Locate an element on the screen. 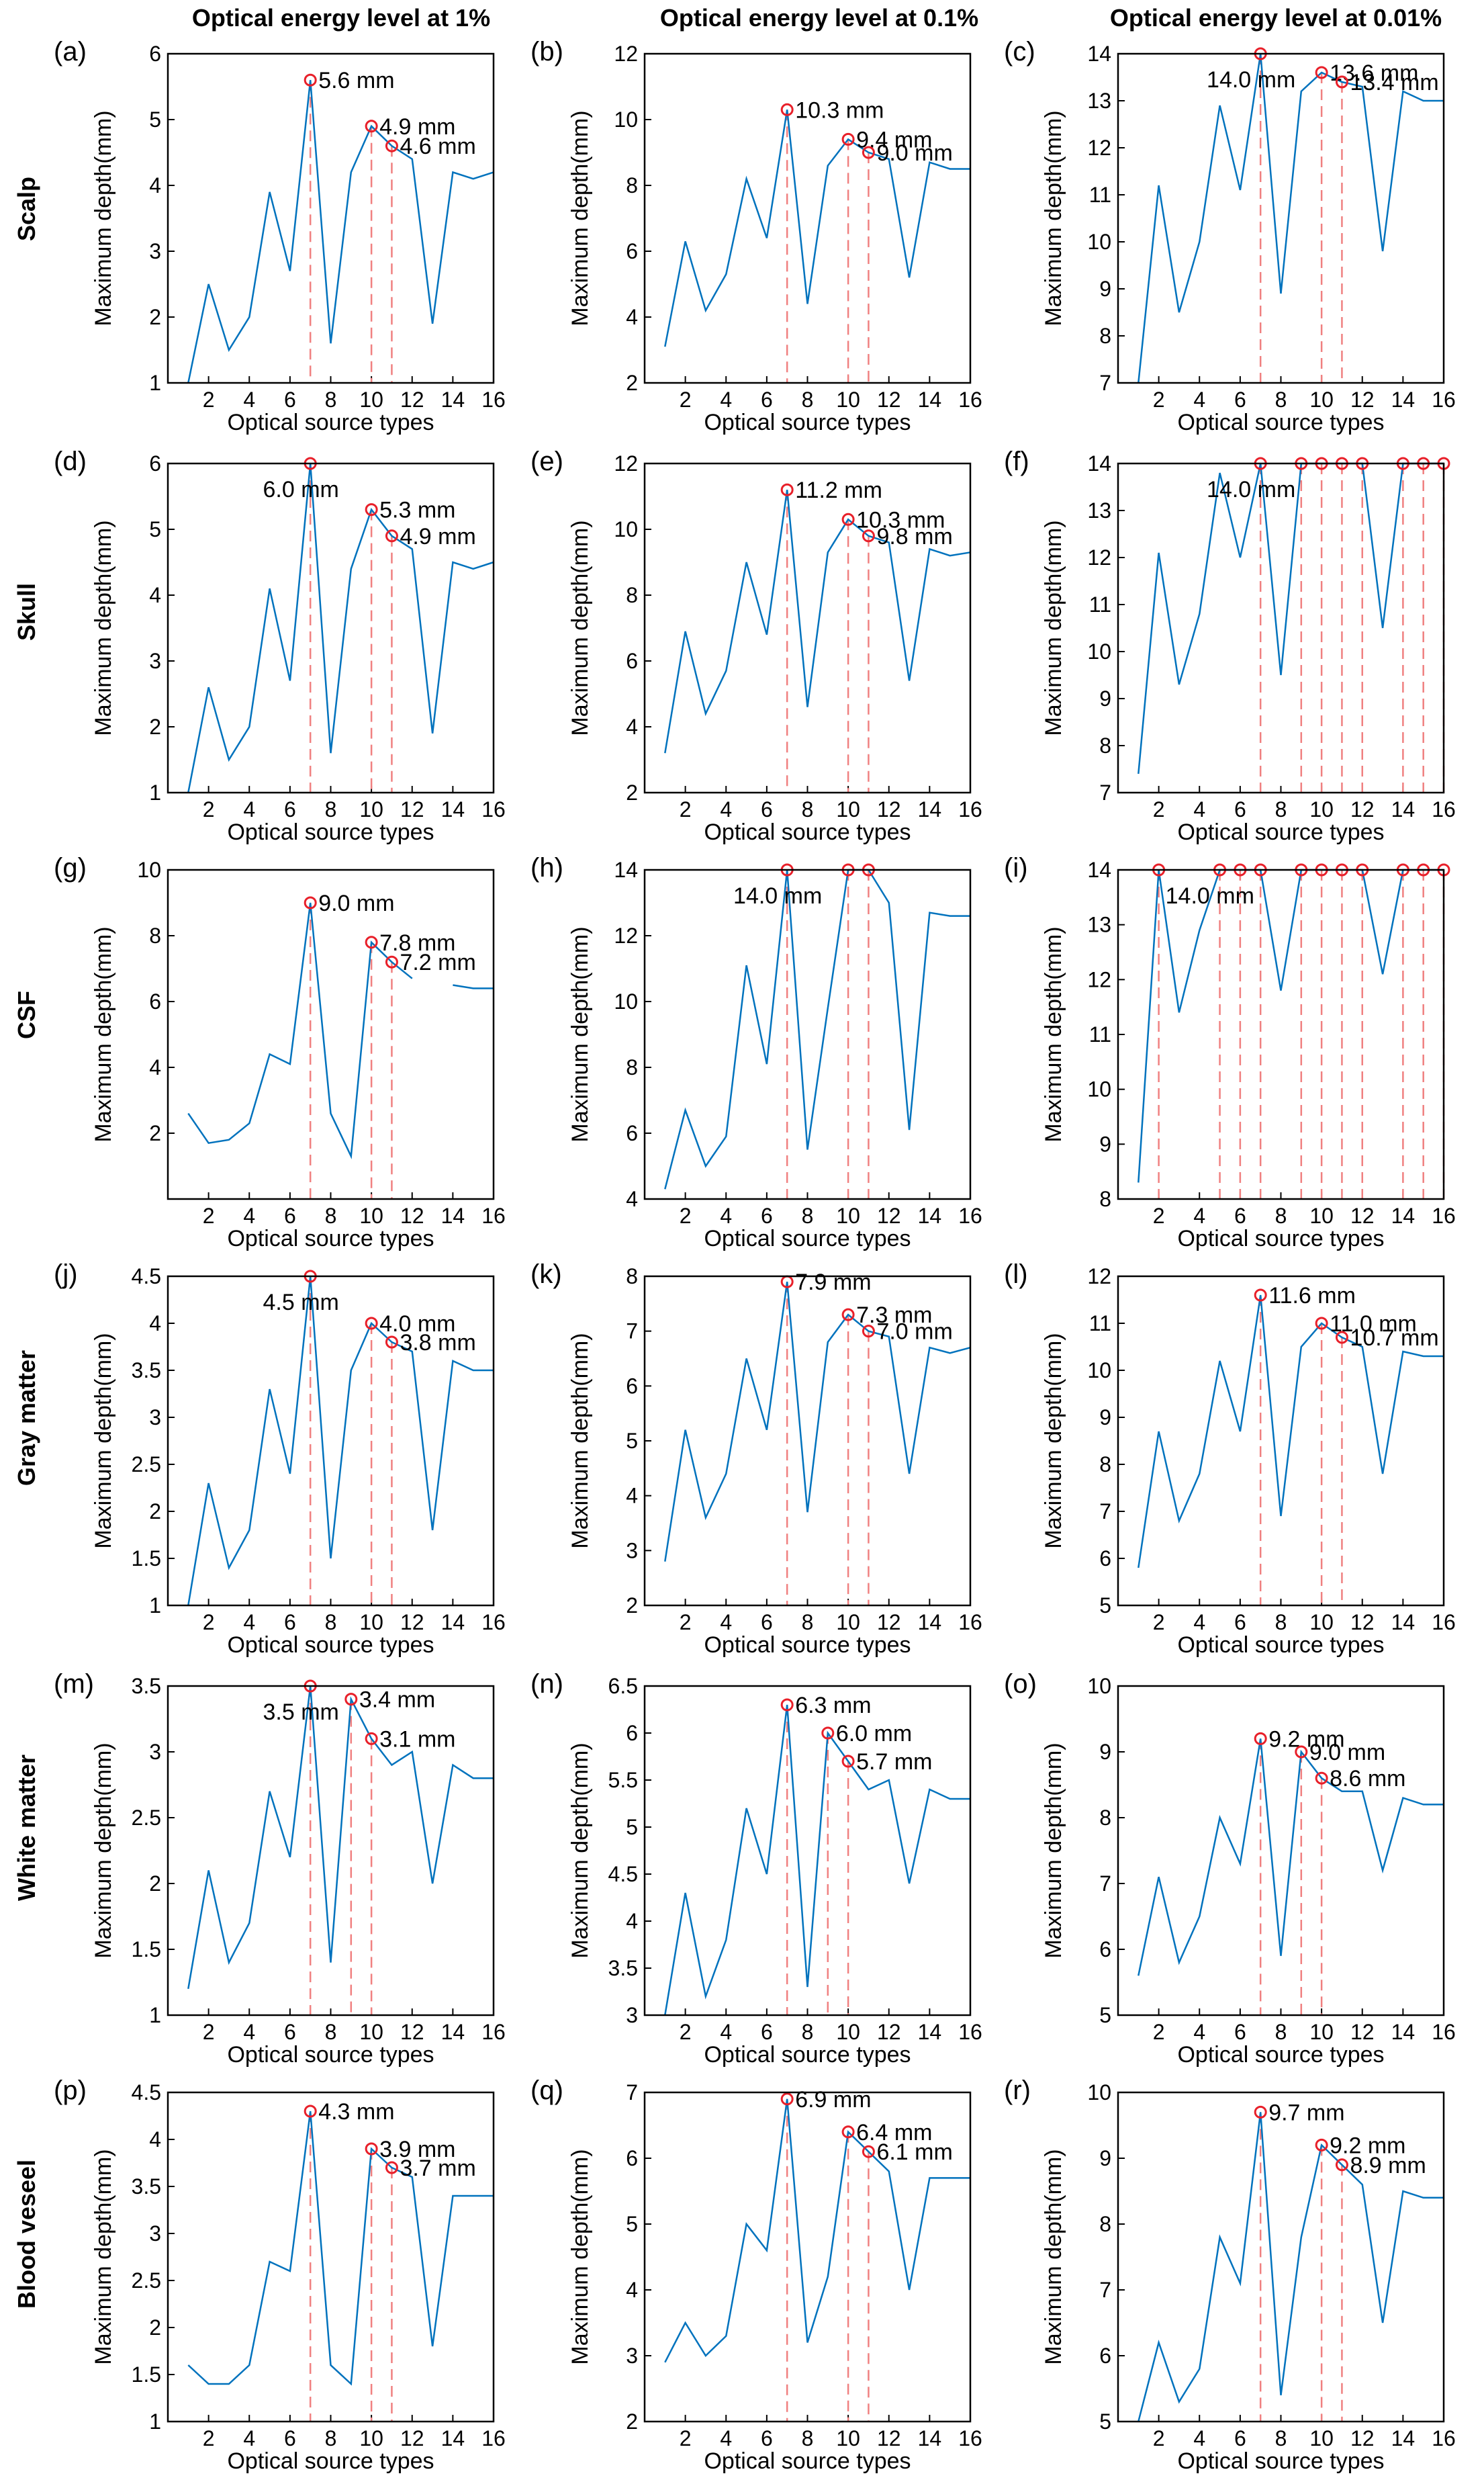 The width and height of the screenshot is (1484, 2482). panel-label: (q) is located at coordinates (546, 2090).